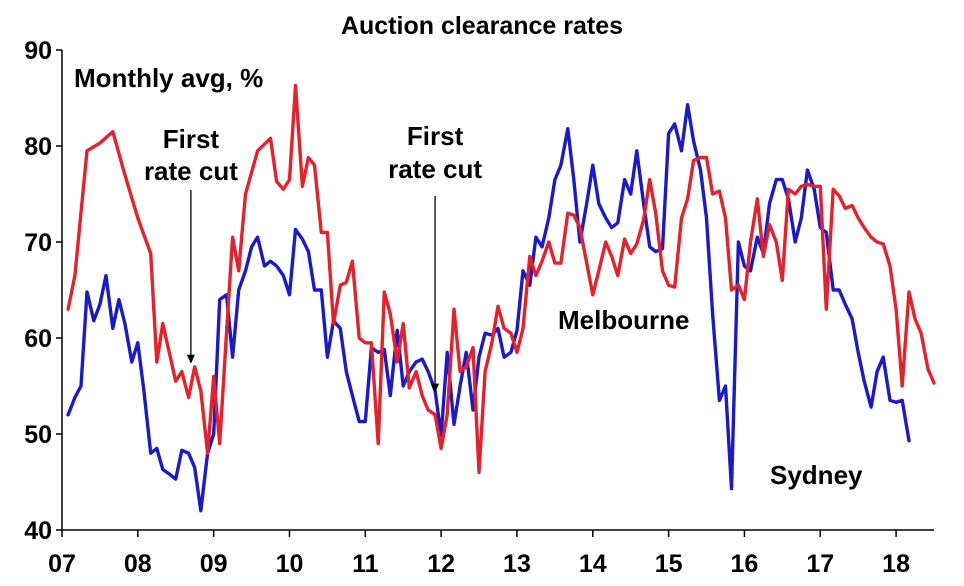  I want to click on x-tick-label: 15, so click(669, 564).